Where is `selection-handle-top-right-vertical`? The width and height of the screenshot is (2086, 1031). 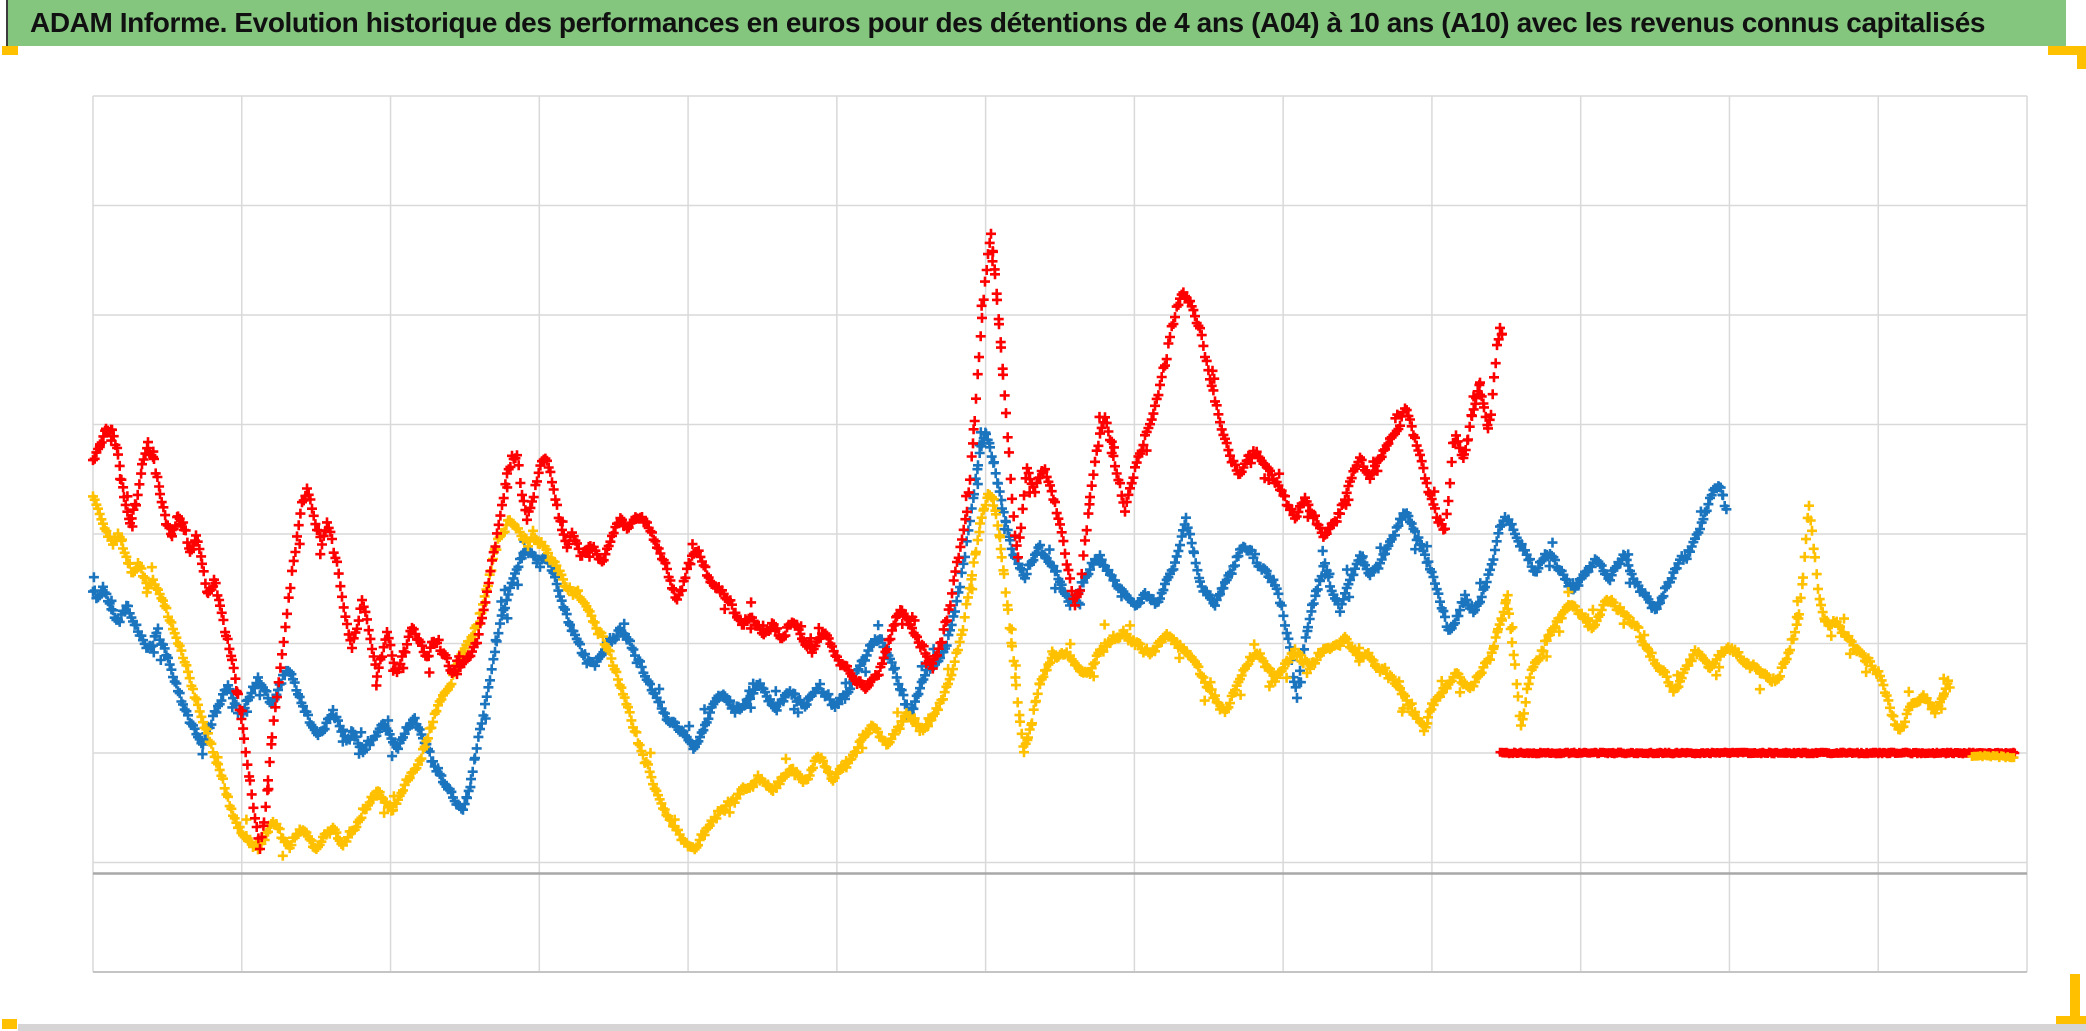 selection-handle-top-right-vertical is located at coordinates (2081, 62).